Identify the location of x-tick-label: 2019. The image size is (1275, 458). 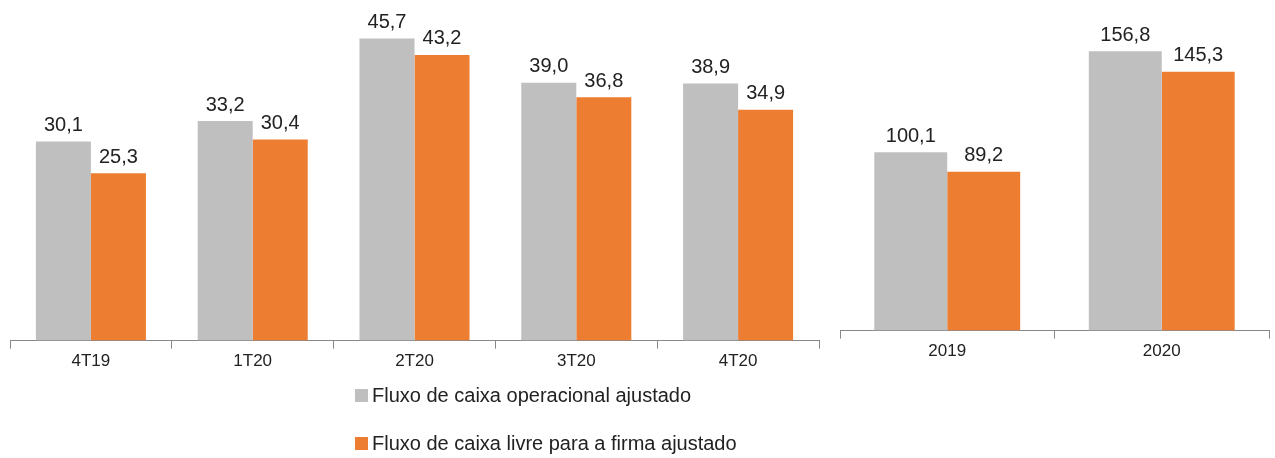
(947, 351).